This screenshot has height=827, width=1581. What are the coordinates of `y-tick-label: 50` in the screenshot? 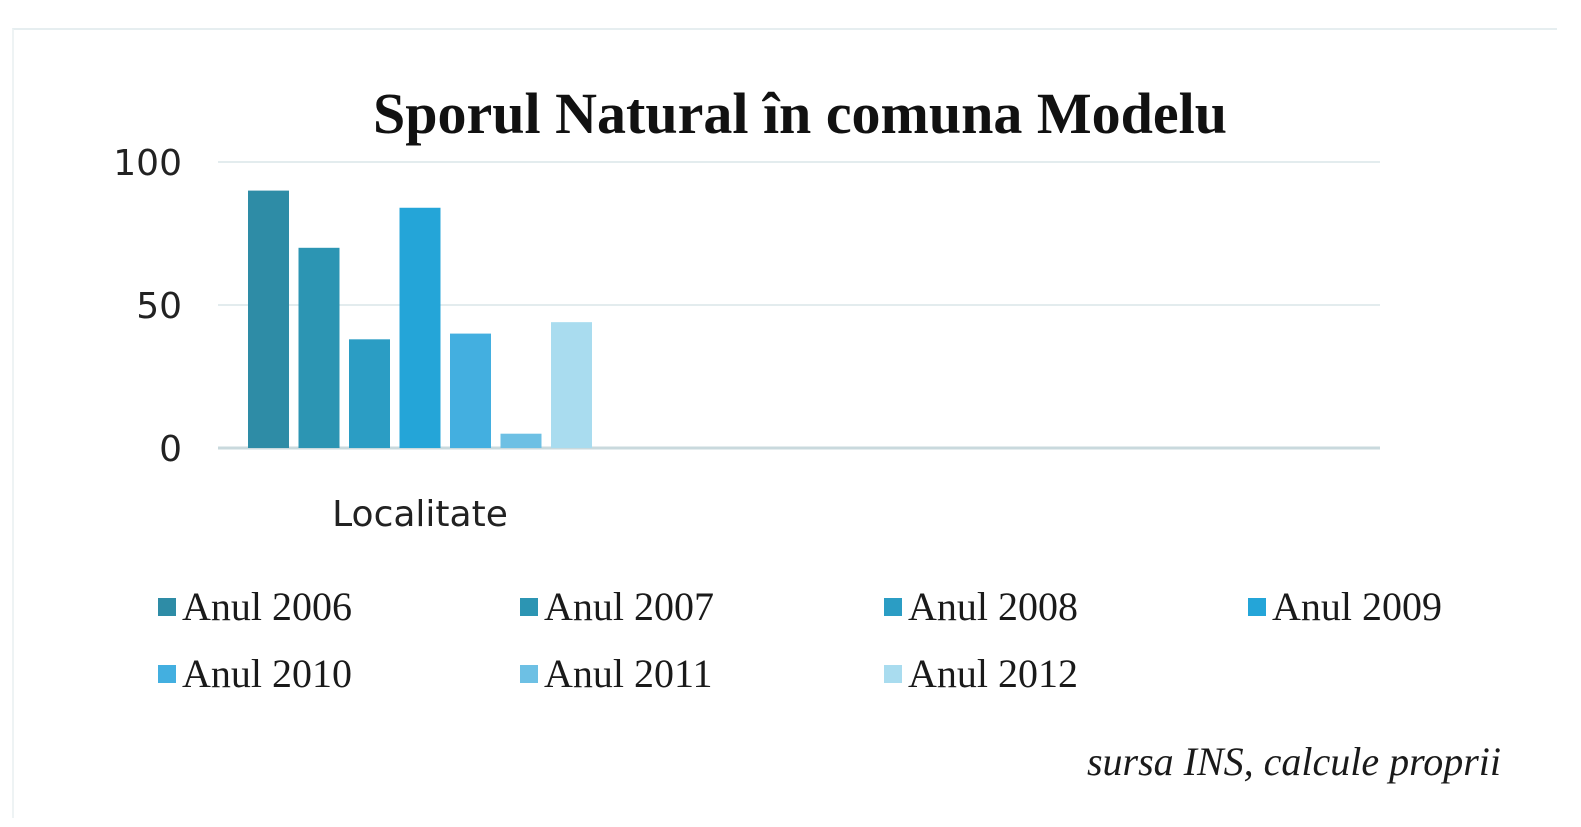 It's located at (159, 306).